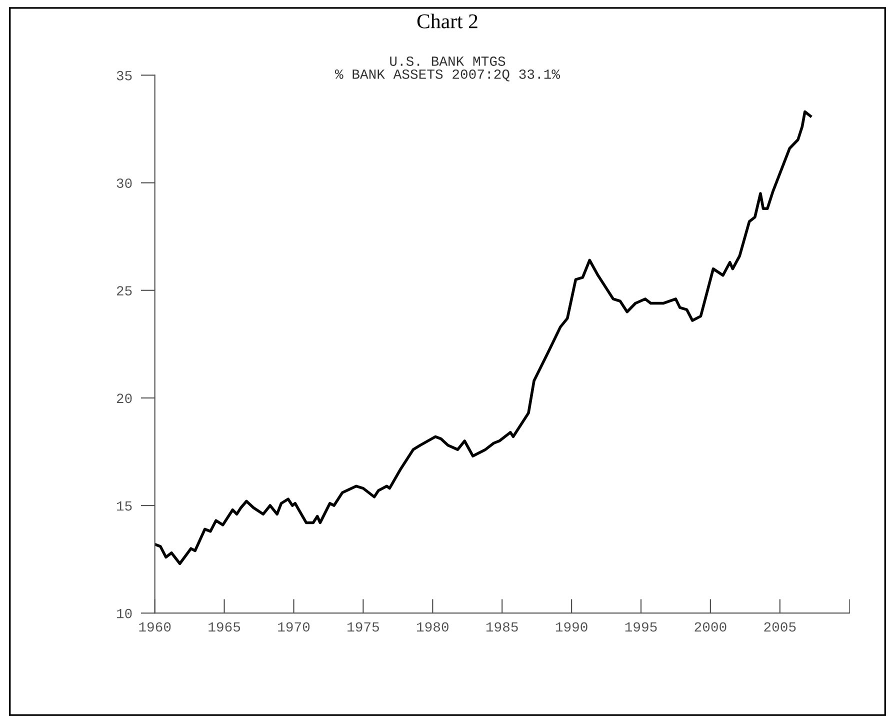  What do you see at coordinates (432, 627) in the screenshot?
I see `x-tick-label: 1980` at bounding box center [432, 627].